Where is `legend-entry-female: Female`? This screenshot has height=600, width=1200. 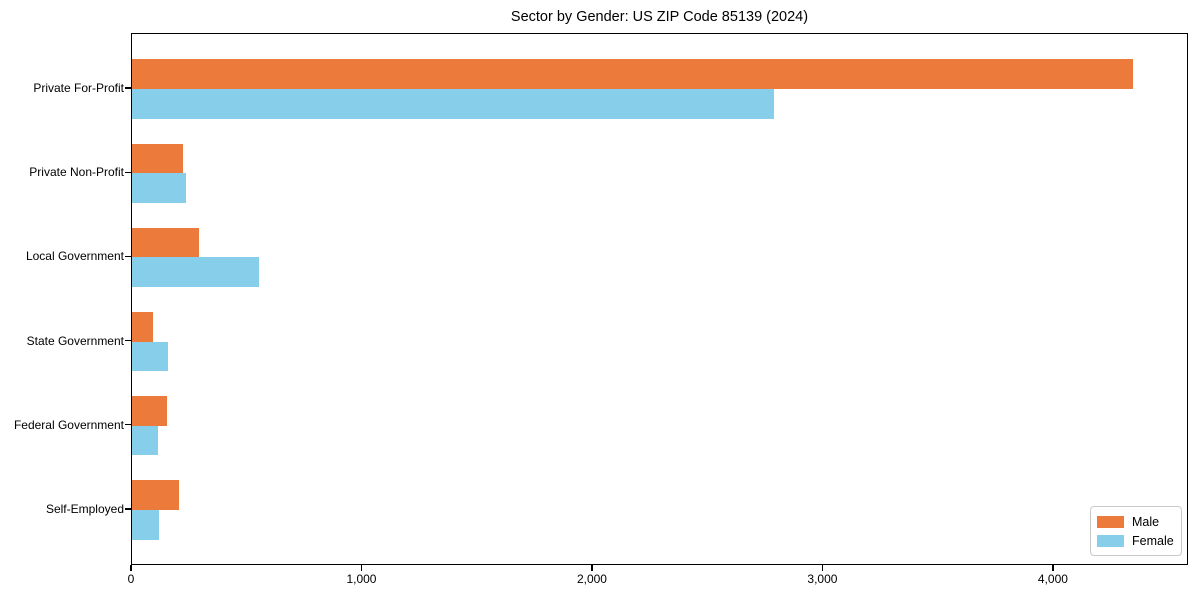
legend-entry-female: Female is located at coordinates (1135, 540).